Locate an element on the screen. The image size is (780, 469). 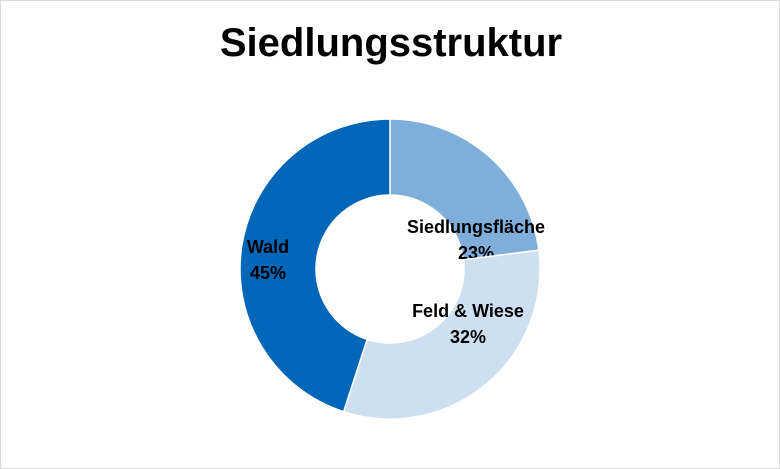
slice-label-wald: Wald is located at coordinates (268, 247).